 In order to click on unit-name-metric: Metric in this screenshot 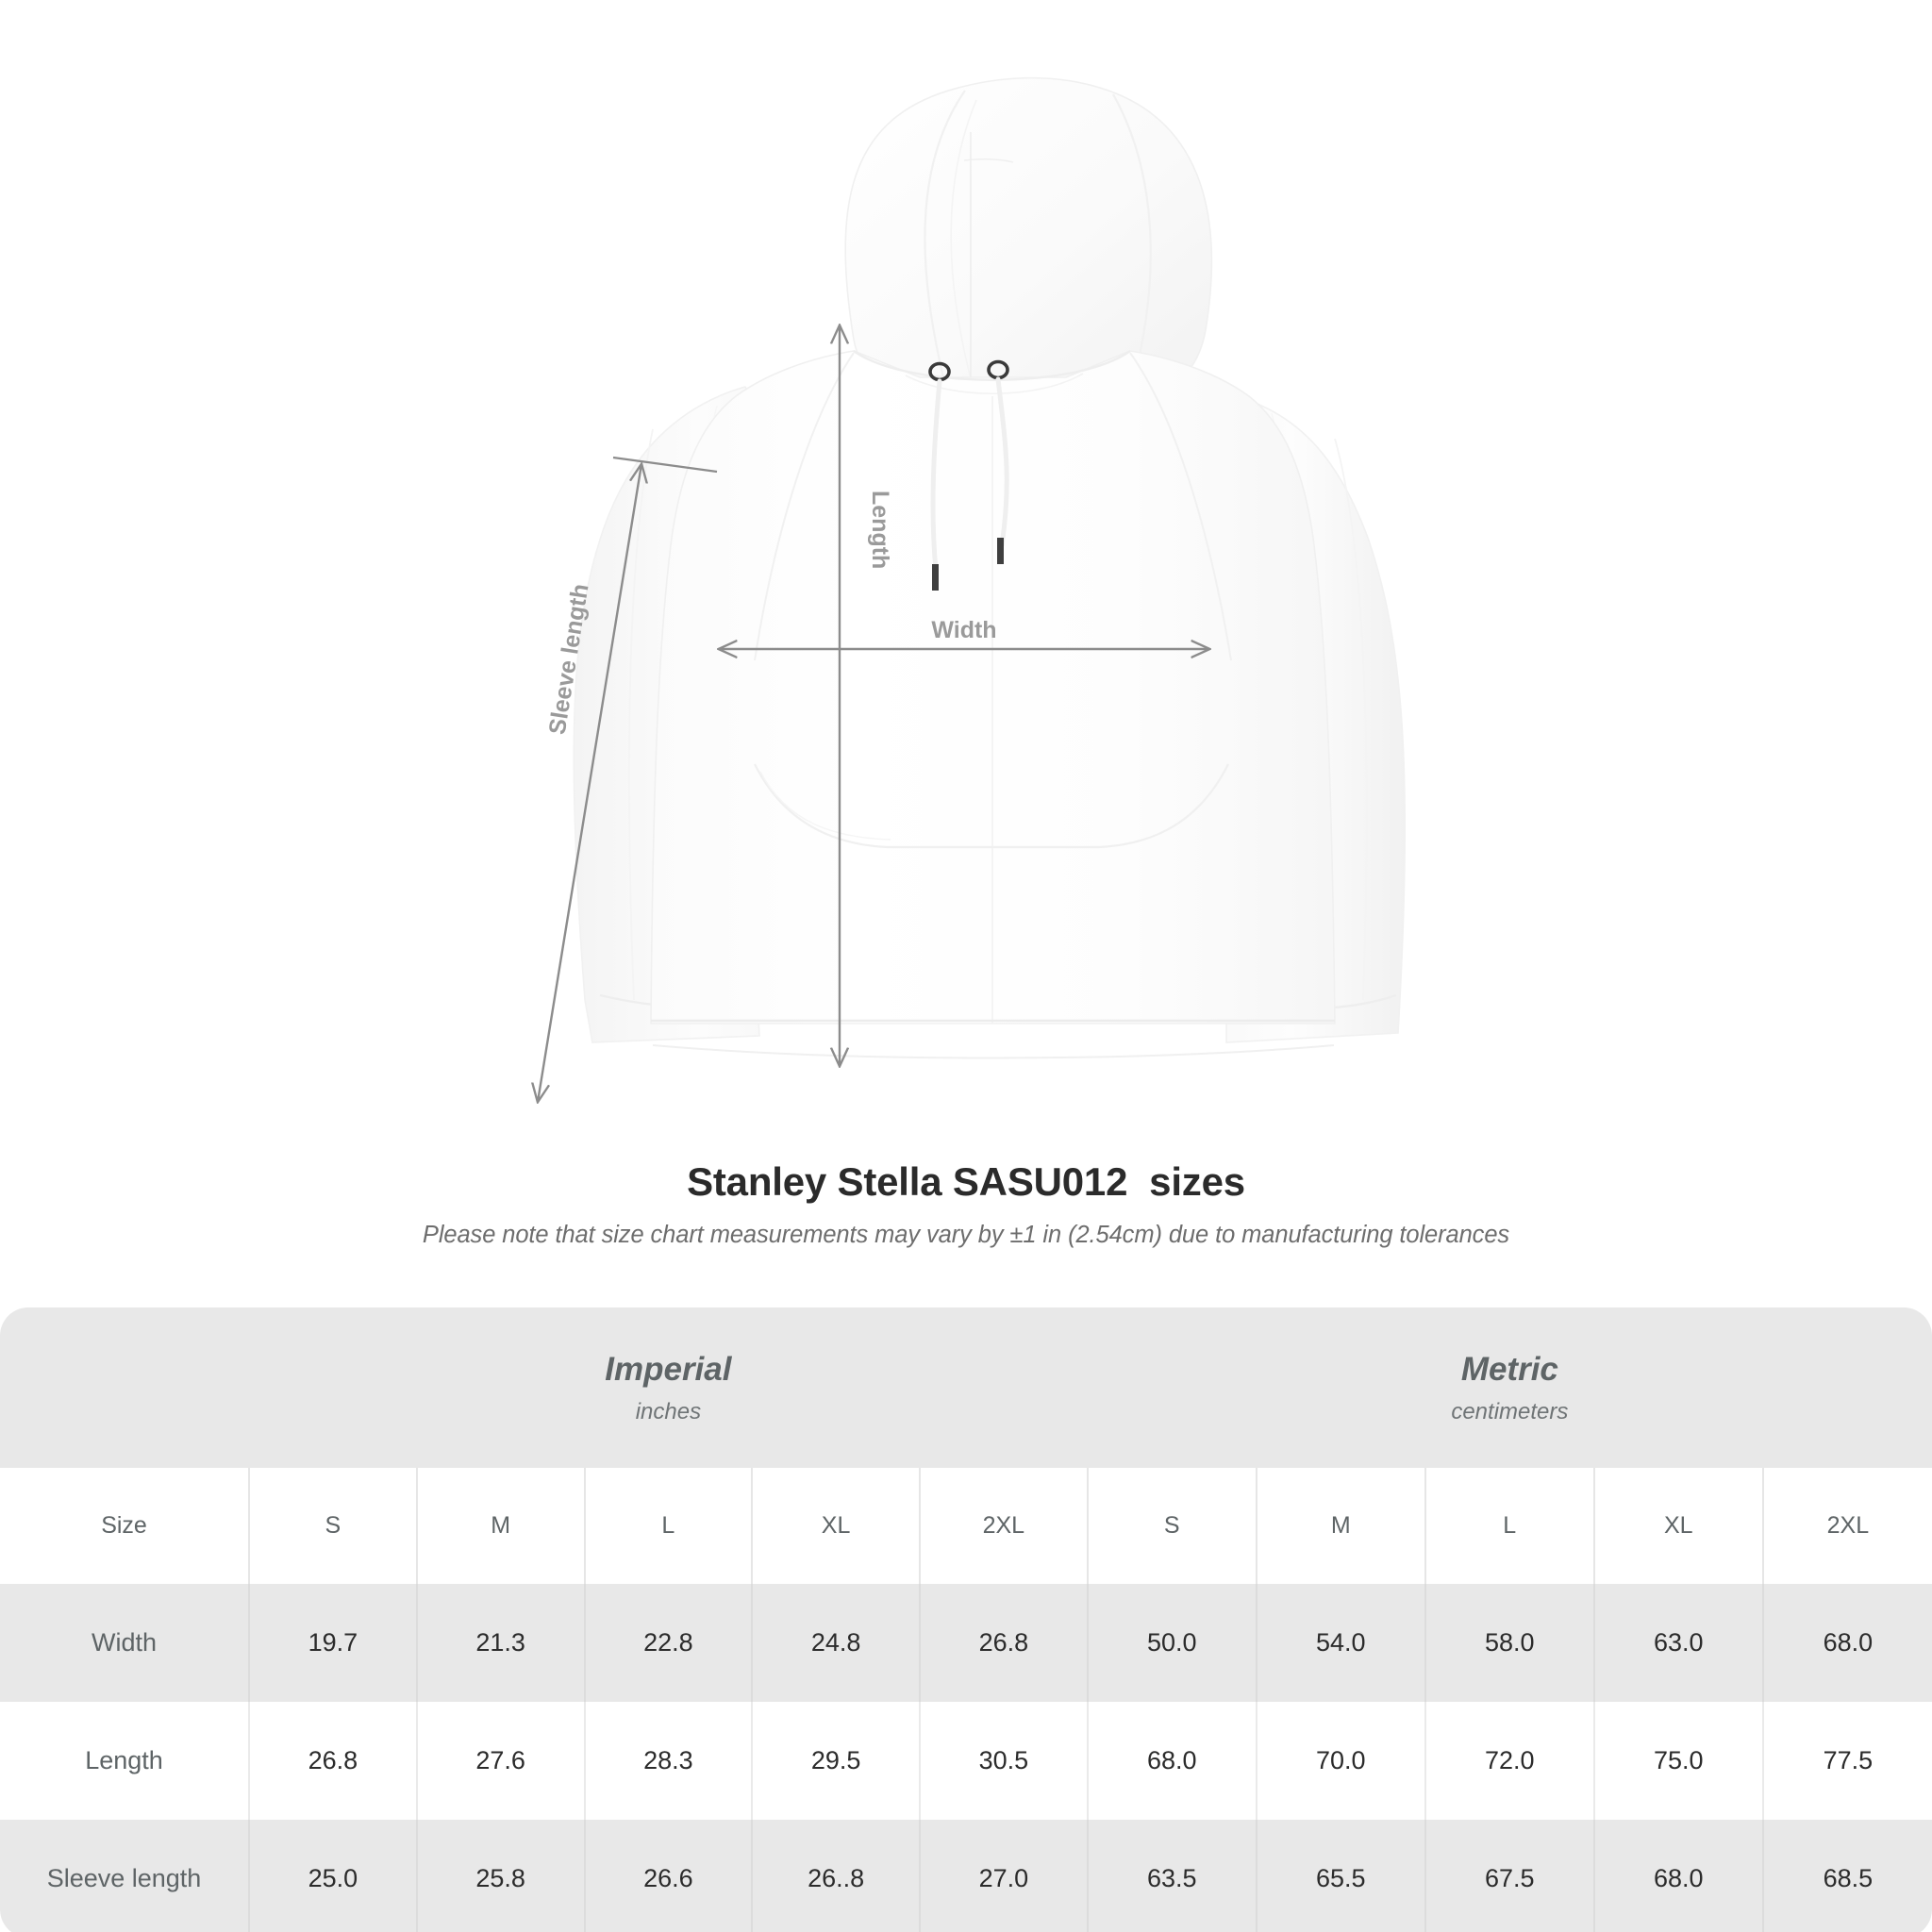, I will do `click(1509, 1370)`.